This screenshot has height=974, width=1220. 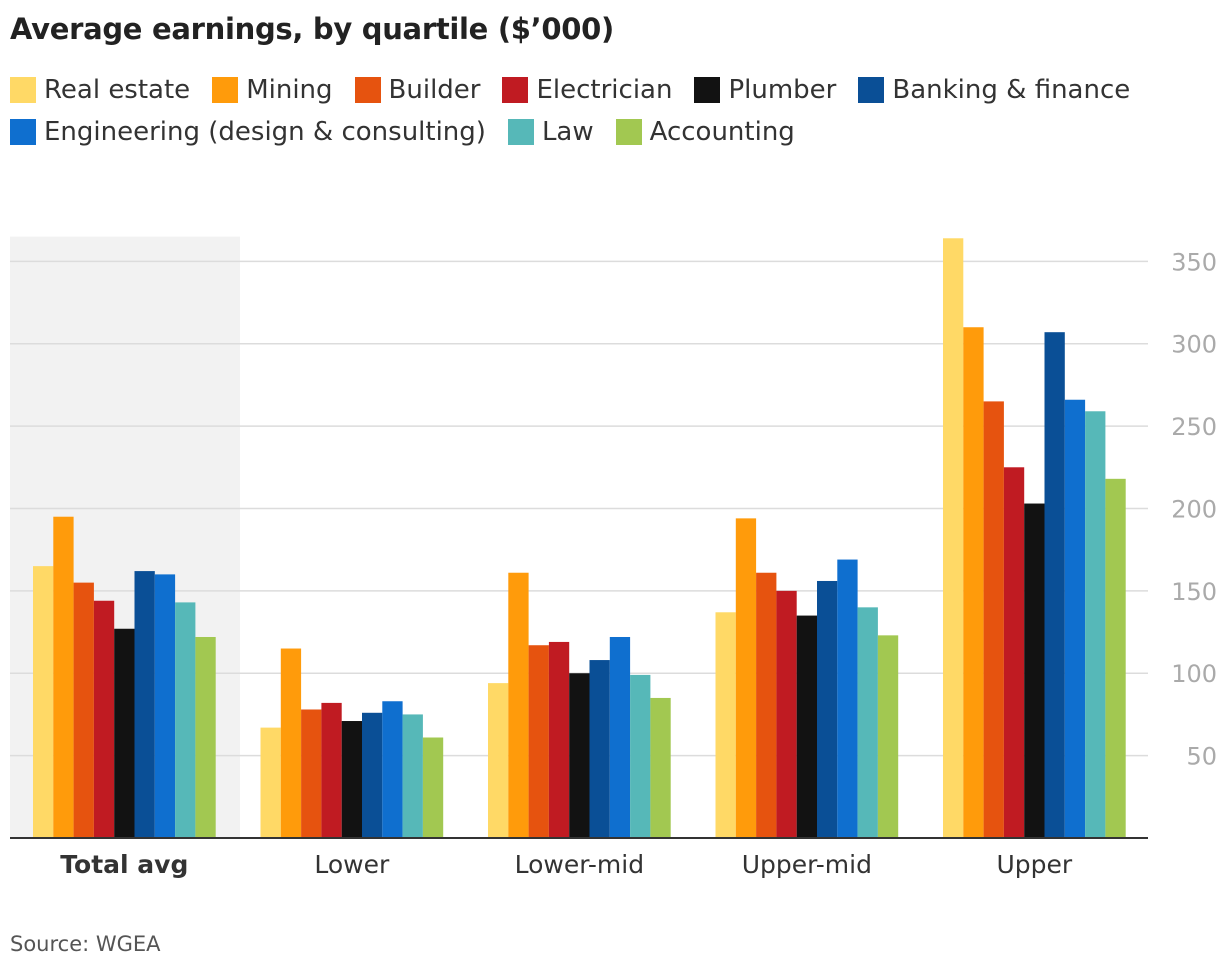 I want to click on legend-label: Electrician, so click(x=604, y=90).